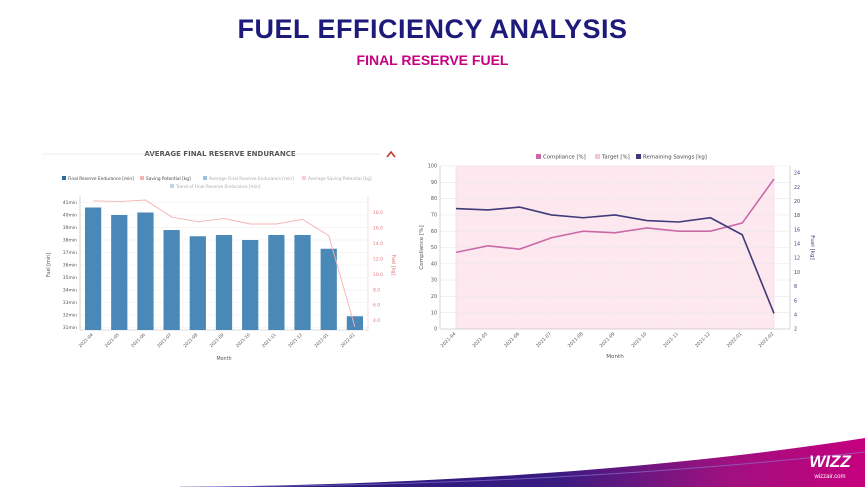 The width and height of the screenshot is (865, 487). What do you see at coordinates (615, 158) in the screenshot?
I see `legend-entry: Target [%]` at bounding box center [615, 158].